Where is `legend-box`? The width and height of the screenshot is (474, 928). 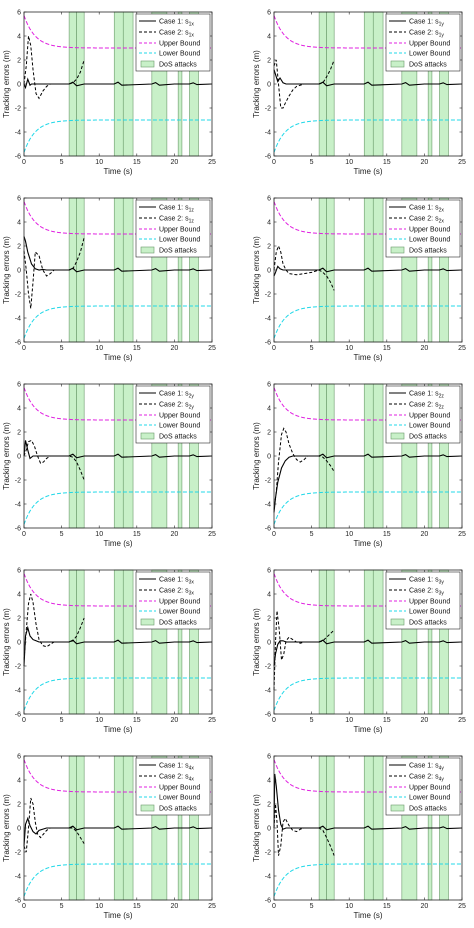
legend-box is located at coordinates (173, 786).